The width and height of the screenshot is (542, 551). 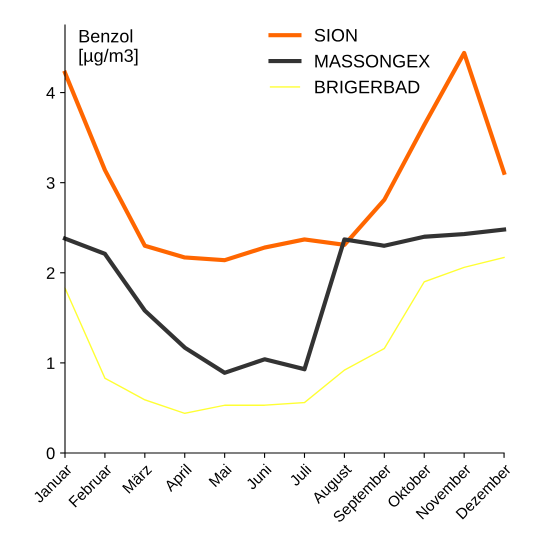 I want to click on y-tick-label: 0, so click(x=50, y=453).